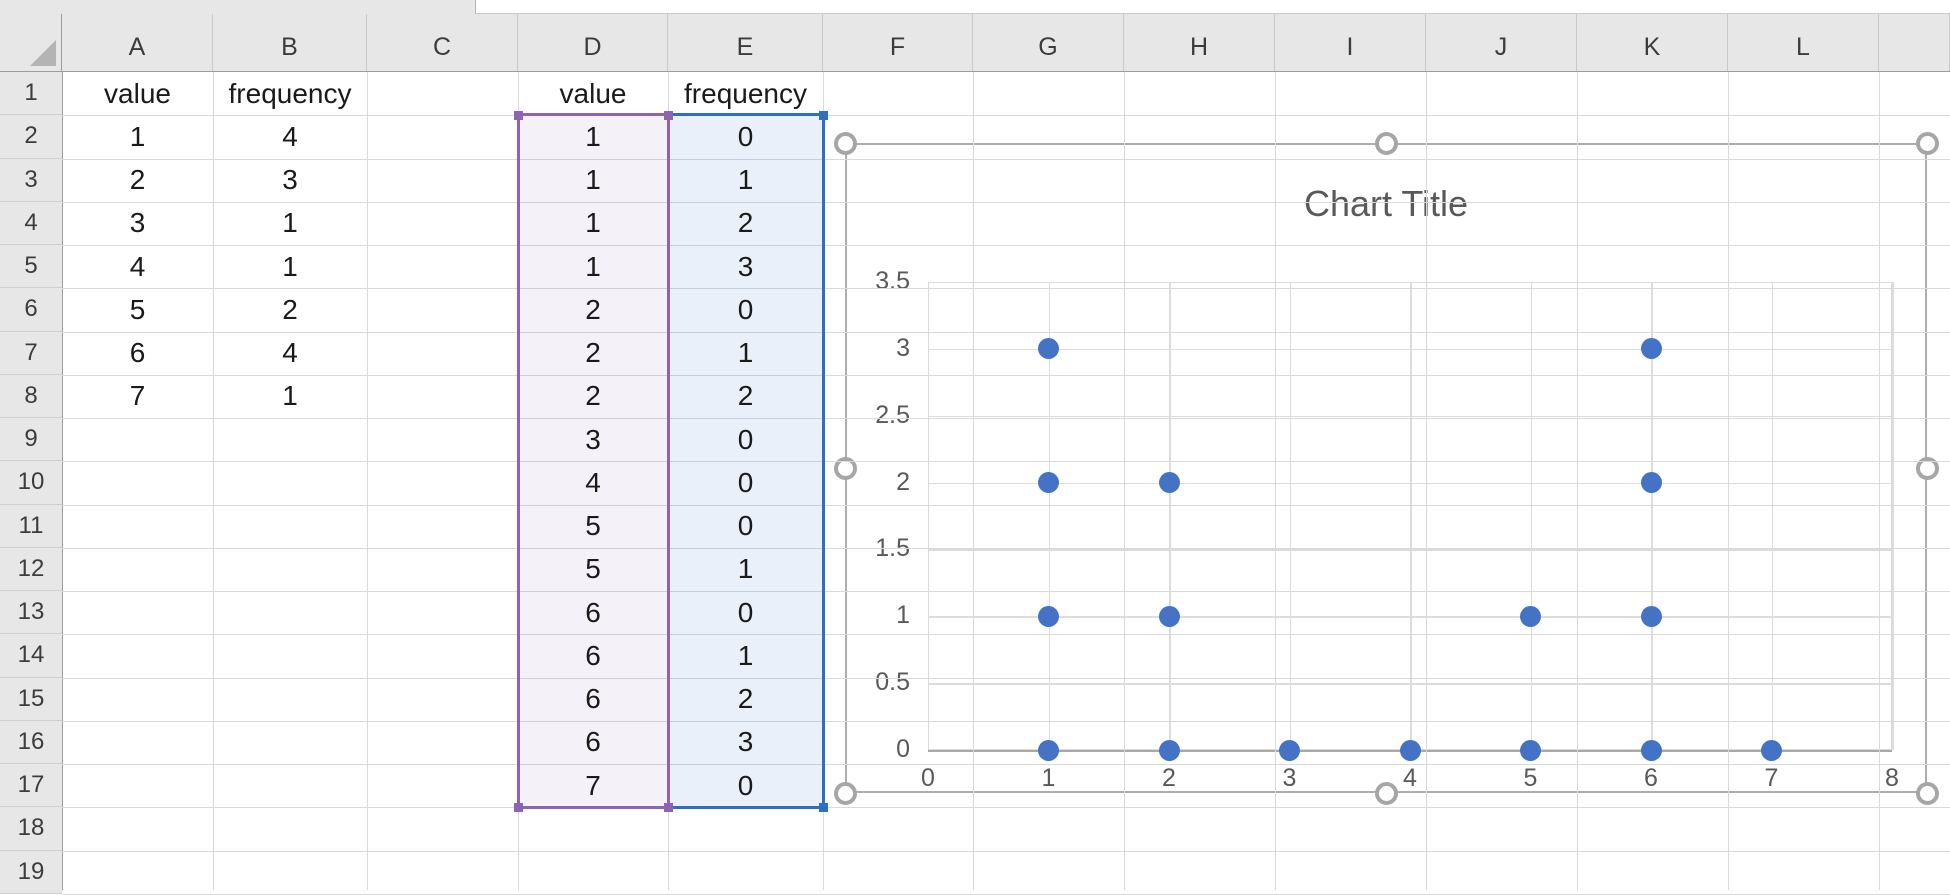  What do you see at coordinates (745, 42) in the screenshot?
I see `column-header-E: E` at bounding box center [745, 42].